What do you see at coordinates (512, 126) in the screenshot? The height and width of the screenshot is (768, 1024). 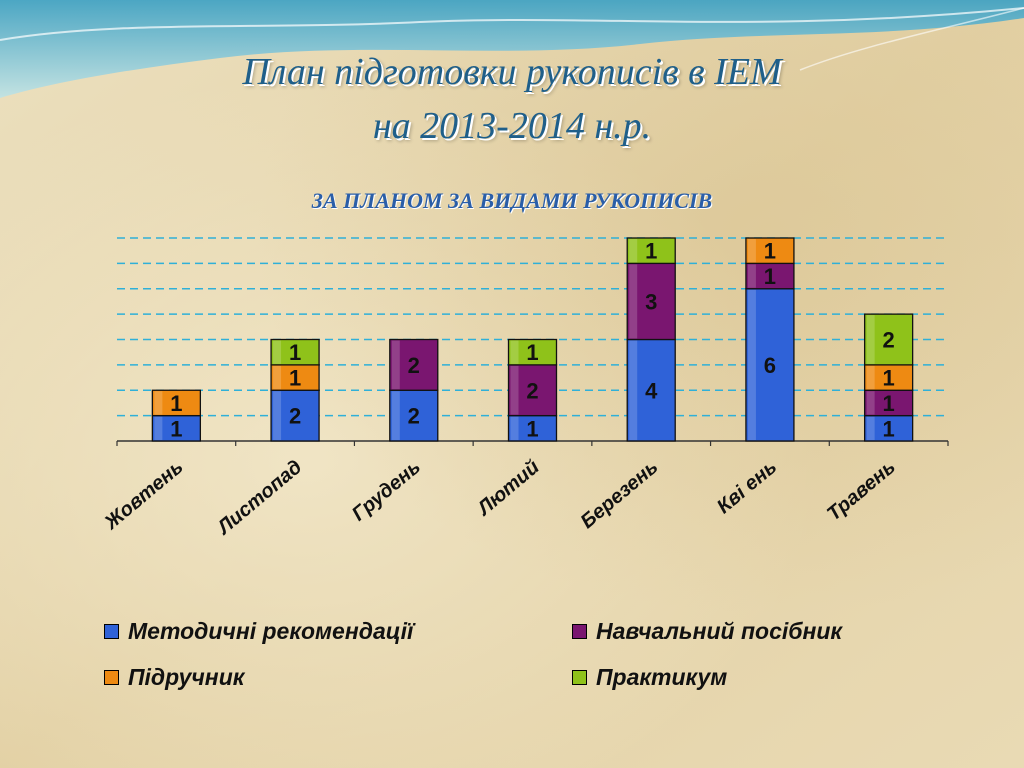 I see `page-title-line-2: на 2013-2014 н.р.` at bounding box center [512, 126].